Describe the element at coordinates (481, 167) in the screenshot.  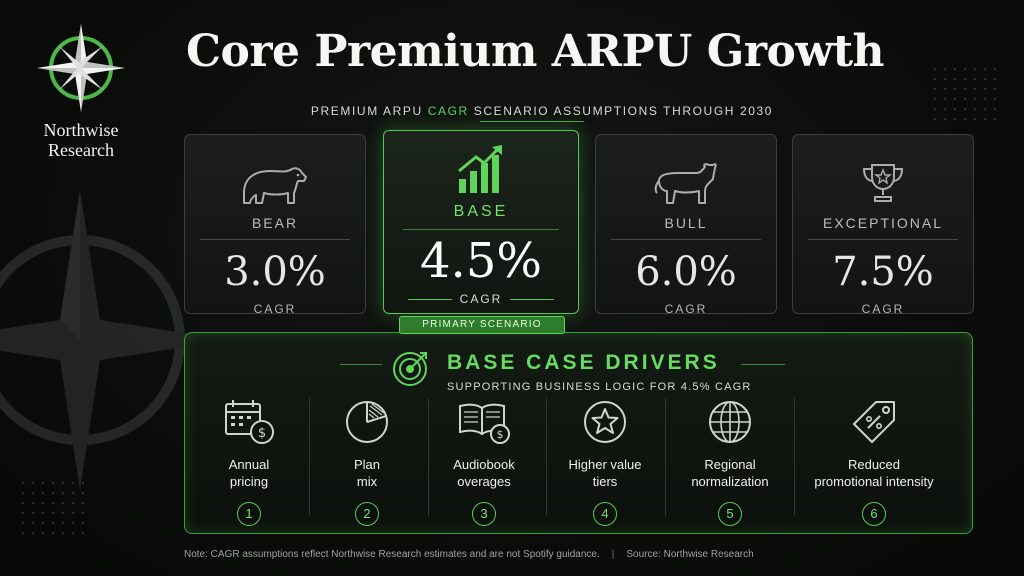
I see `growth-chart-icon` at that location.